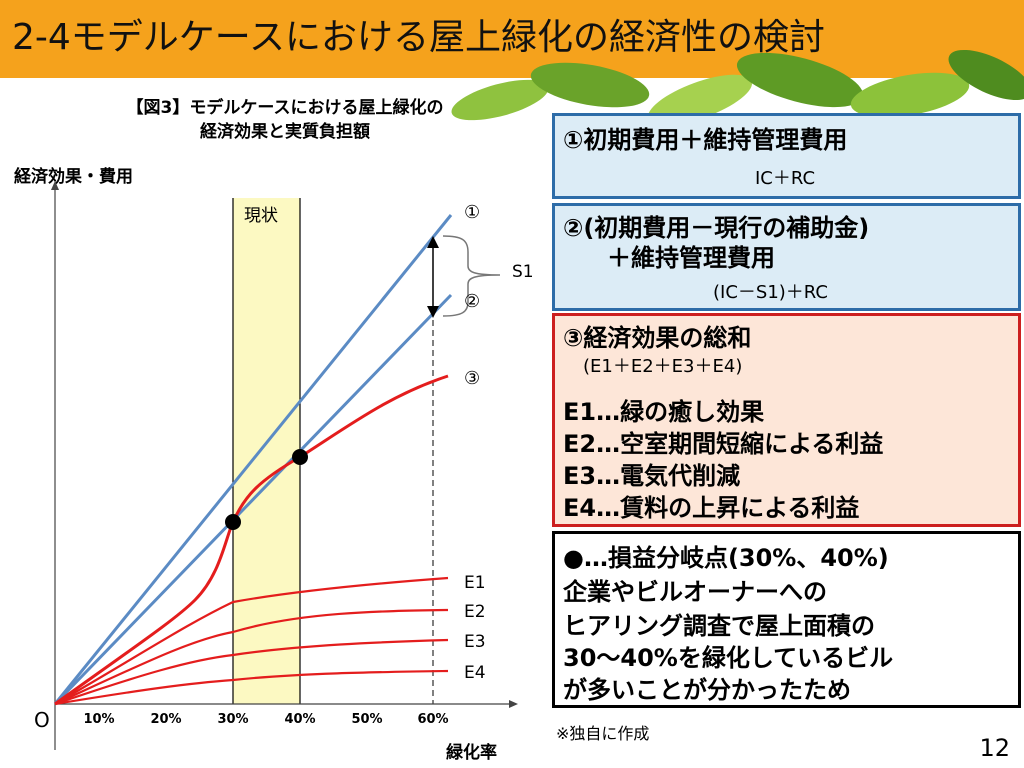 This screenshot has width=1024, height=768. What do you see at coordinates (691, 258) in the screenshot?
I see `box2-title2: ＋維持管理費用` at bounding box center [691, 258].